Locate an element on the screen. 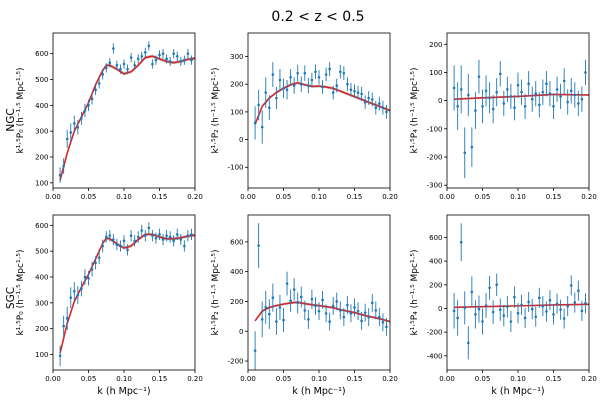 Image resolution: width=600 pixels, height=400 pixels. x-axis-label: k (h Mpc⁻¹) is located at coordinates (517, 391).